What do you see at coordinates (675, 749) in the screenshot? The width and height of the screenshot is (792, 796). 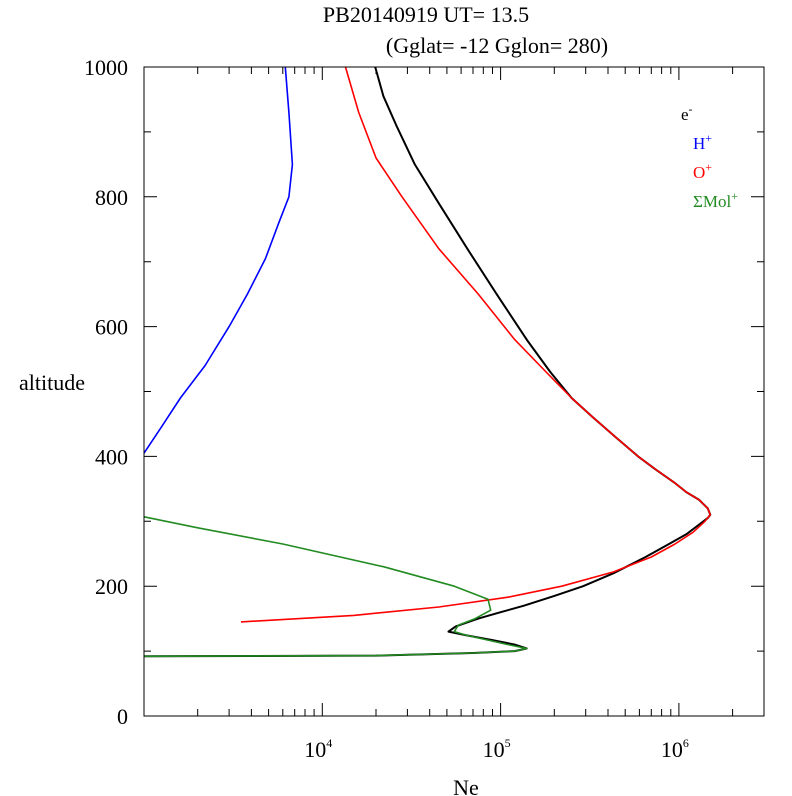 I see `x-tick-label-2: 10⁶` at bounding box center [675, 749].